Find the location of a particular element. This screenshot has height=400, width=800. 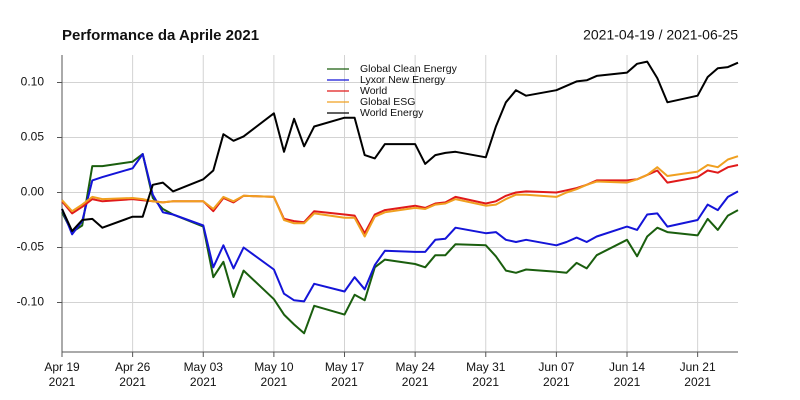

legend-label: Lyxor New Energy is located at coordinates (403, 80).